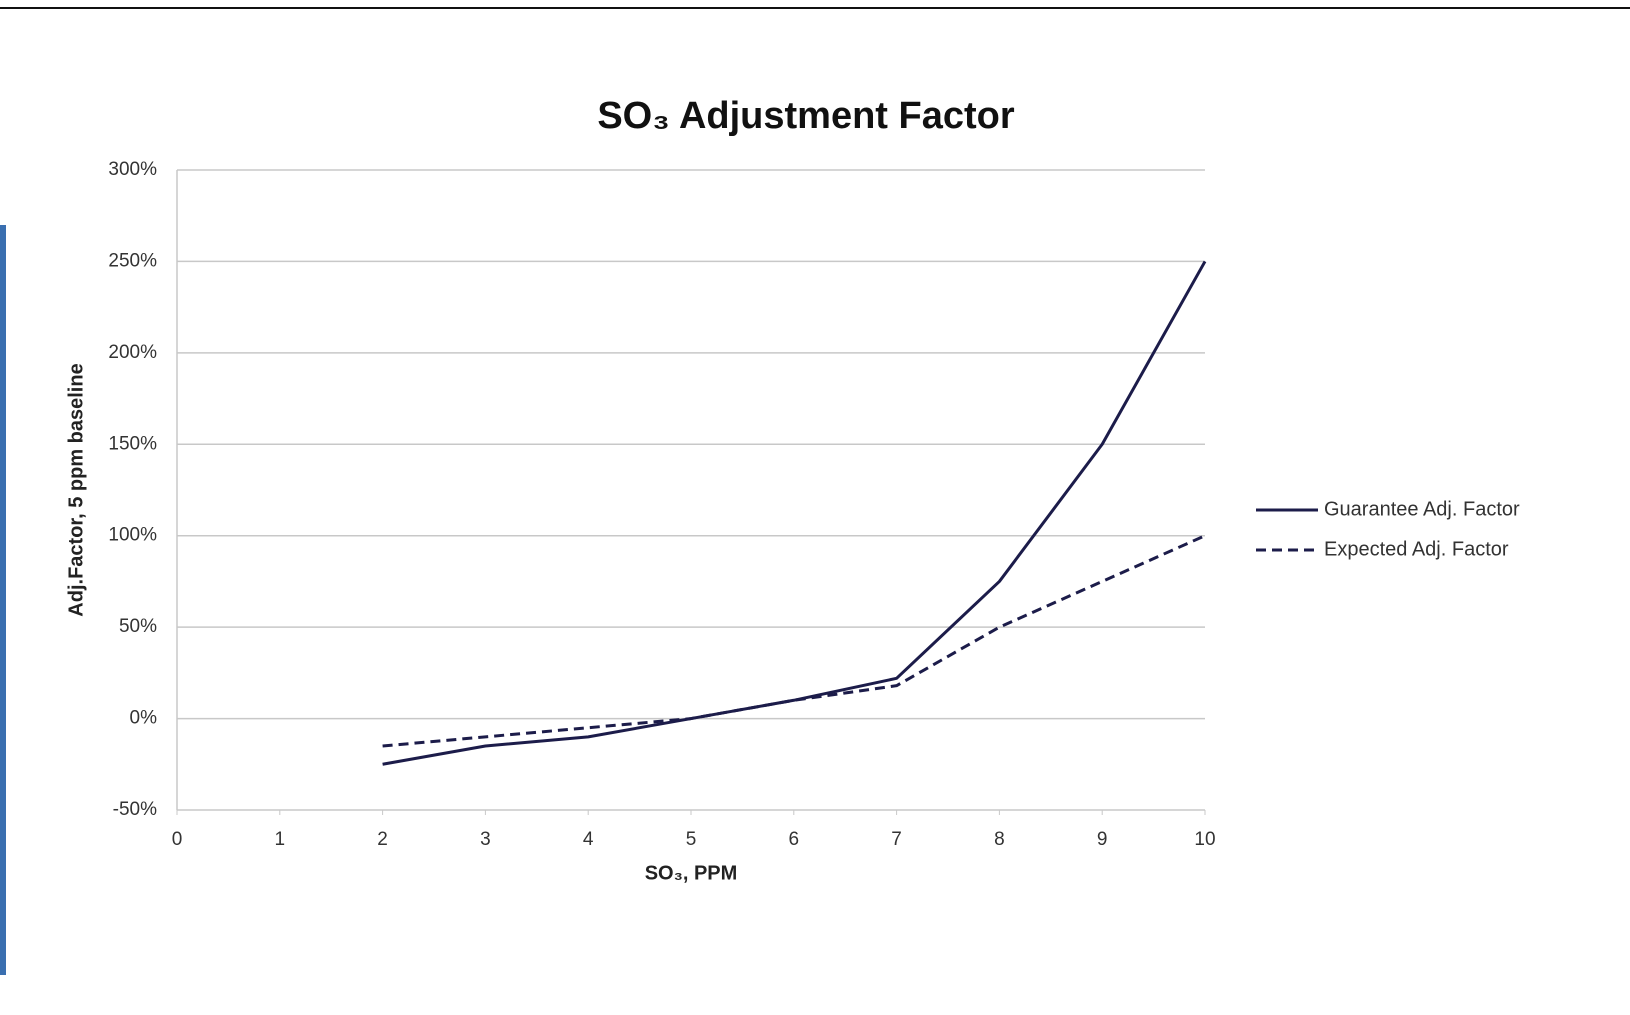 This screenshot has height=1015, width=1630. Describe the element at coordinates (280, 839) in the screenshot. I see `x-tick-label: 1` at that location.